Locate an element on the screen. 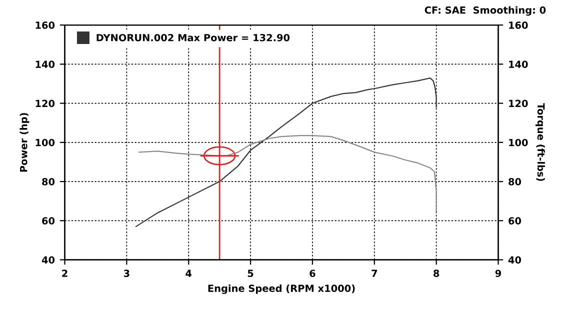  y2-tick-label: 140 is located at coordinates (518, 64).